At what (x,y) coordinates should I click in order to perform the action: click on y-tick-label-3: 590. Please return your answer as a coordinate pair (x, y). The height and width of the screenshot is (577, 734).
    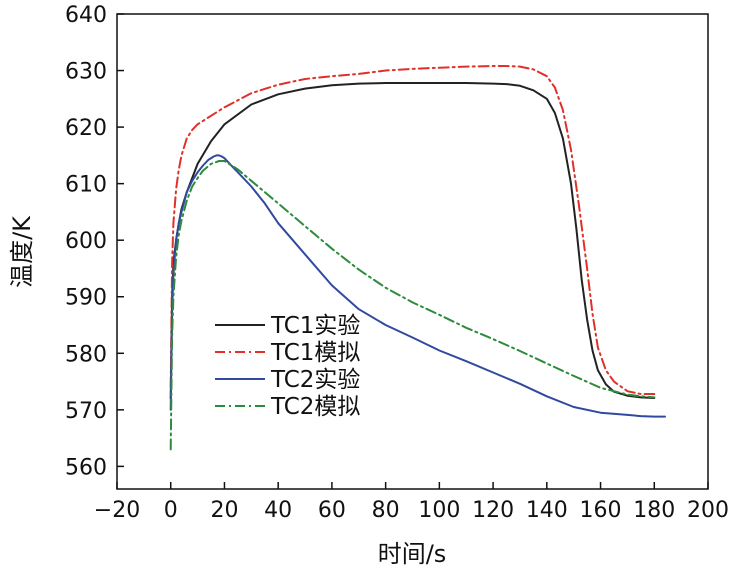
    Looking at the image, I should click on (86, 298).